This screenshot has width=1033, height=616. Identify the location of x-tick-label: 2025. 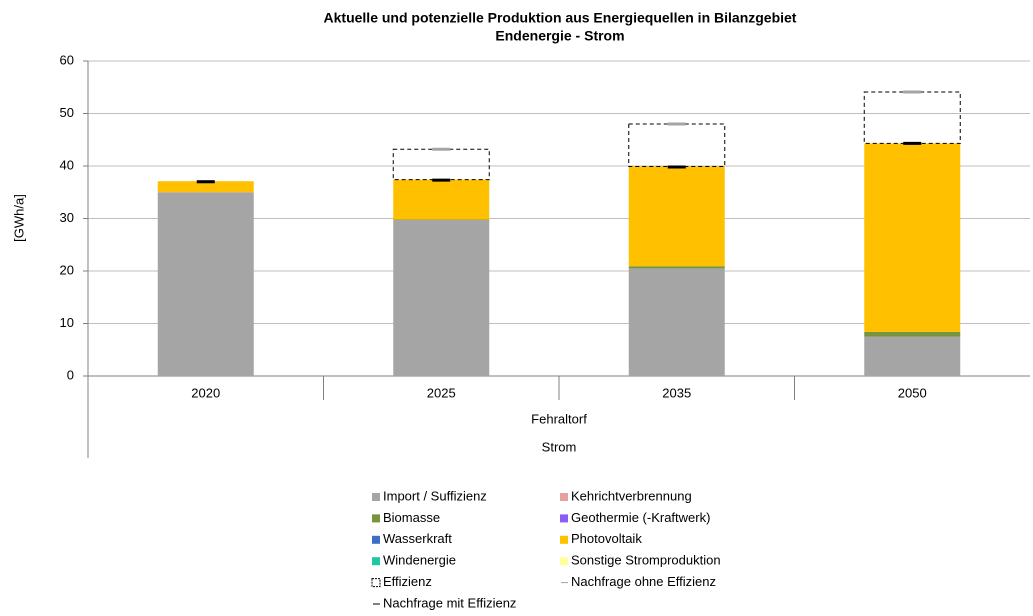
(441, 392).